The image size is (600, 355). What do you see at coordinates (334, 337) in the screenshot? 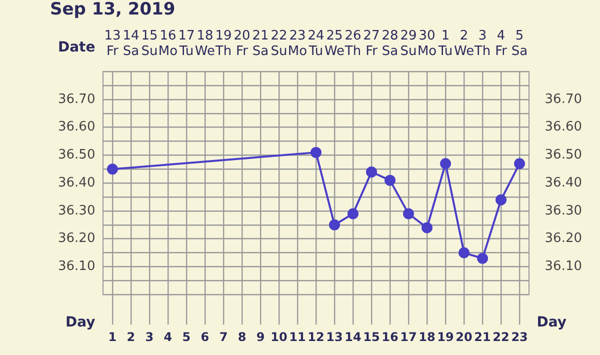
I see `x-tick-label: 13` at bounding box center [334, 337].